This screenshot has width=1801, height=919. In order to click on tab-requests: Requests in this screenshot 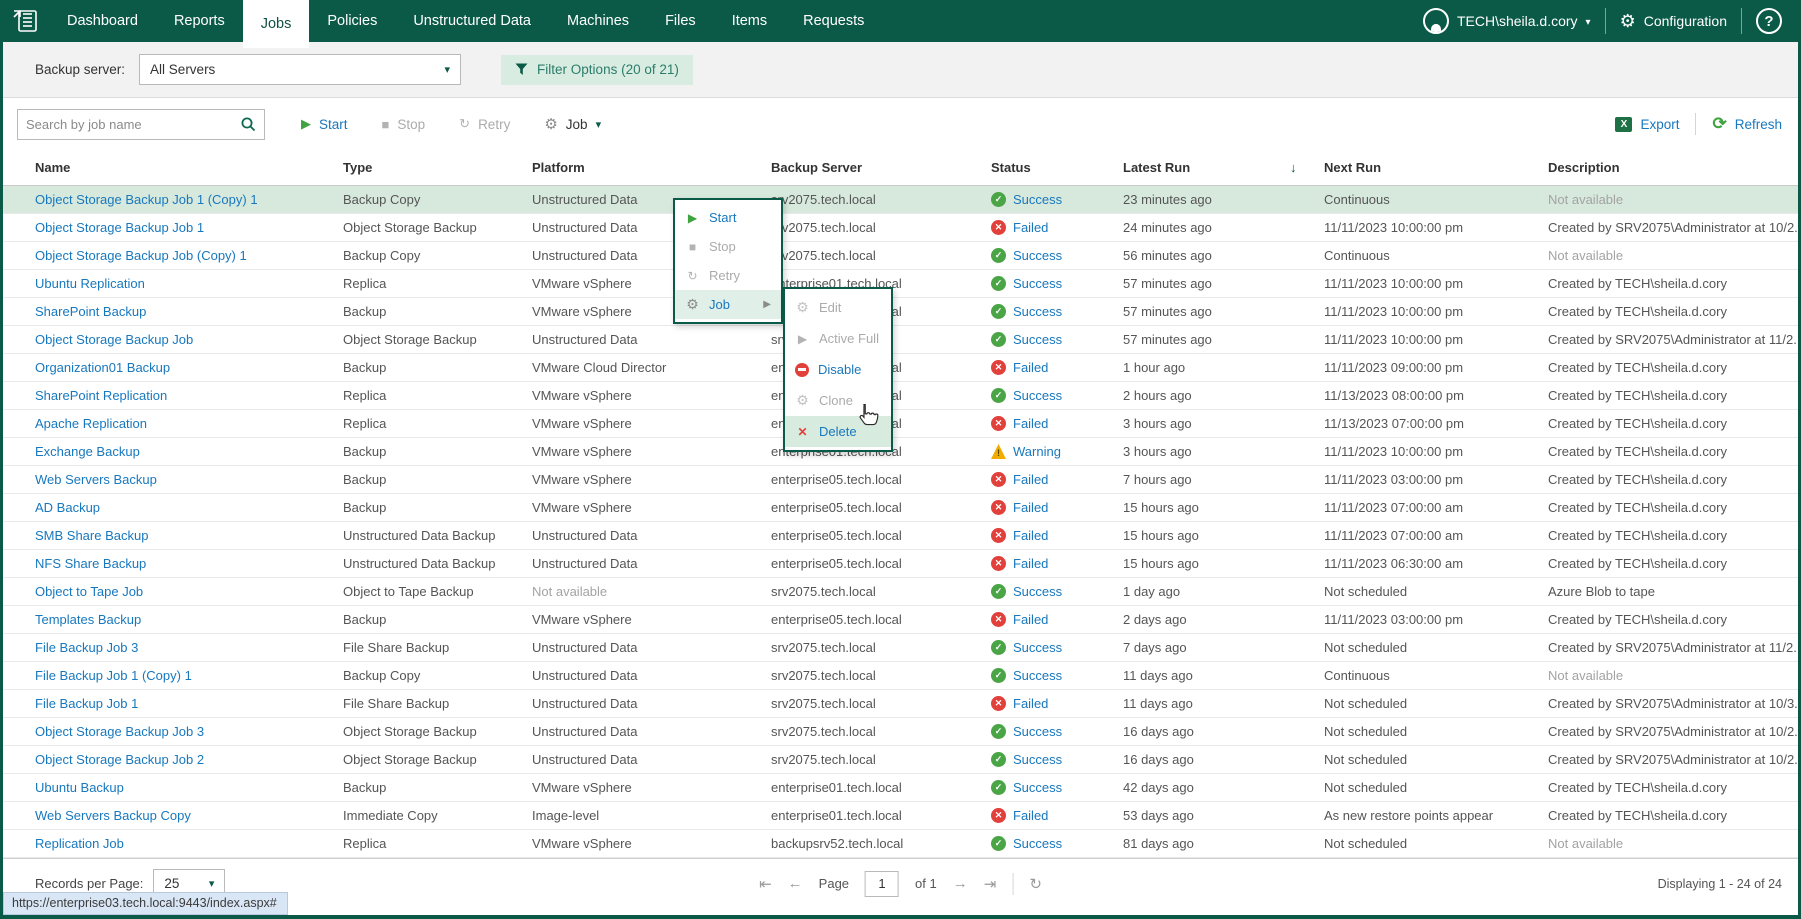, I will do `click(834, 21)`.